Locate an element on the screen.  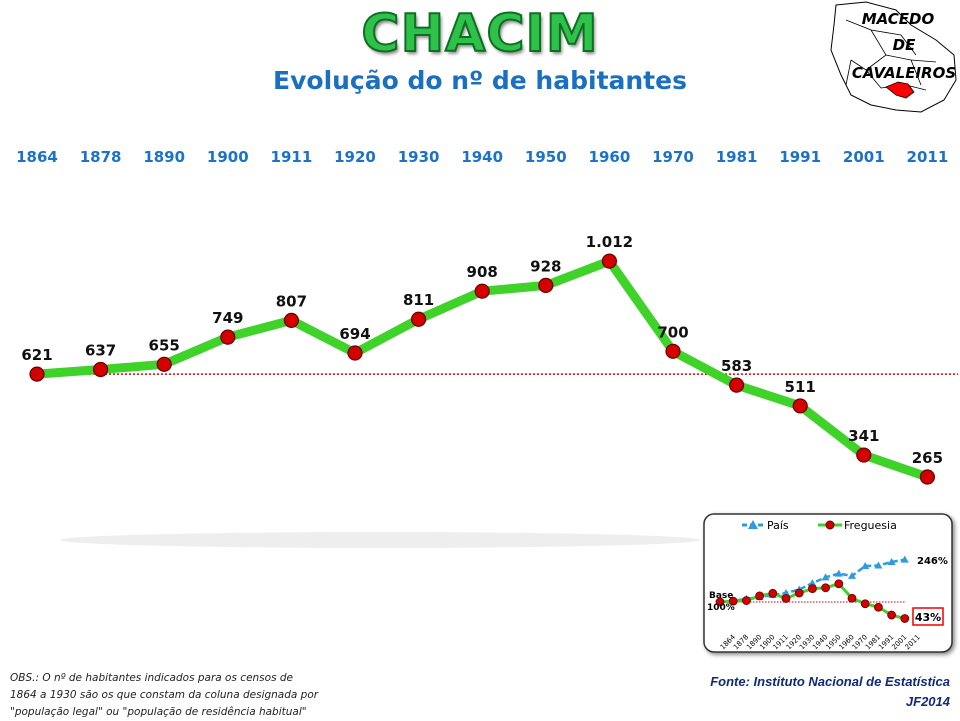
macedo-de-cavaleiros-map-logo: MACEDO DE CAVALEIROS is located at coordinates (893, 57).